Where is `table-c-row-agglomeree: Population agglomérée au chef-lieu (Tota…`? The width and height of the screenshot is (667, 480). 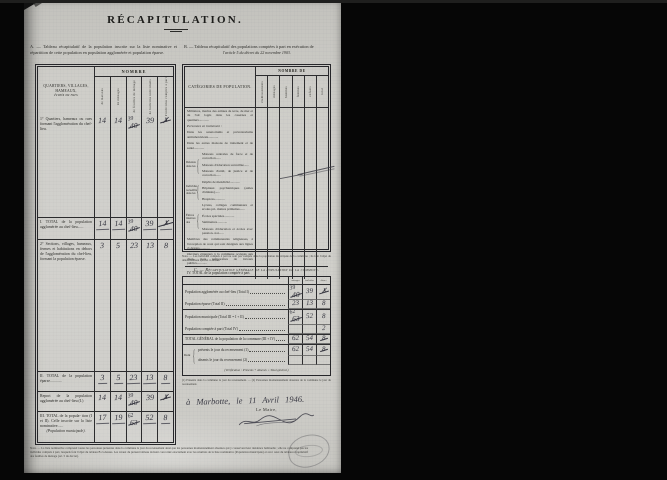 table-c-row-agglomeree: Population agglomérée au chef-lieu (Tota… is located at coordinates (256, 292).